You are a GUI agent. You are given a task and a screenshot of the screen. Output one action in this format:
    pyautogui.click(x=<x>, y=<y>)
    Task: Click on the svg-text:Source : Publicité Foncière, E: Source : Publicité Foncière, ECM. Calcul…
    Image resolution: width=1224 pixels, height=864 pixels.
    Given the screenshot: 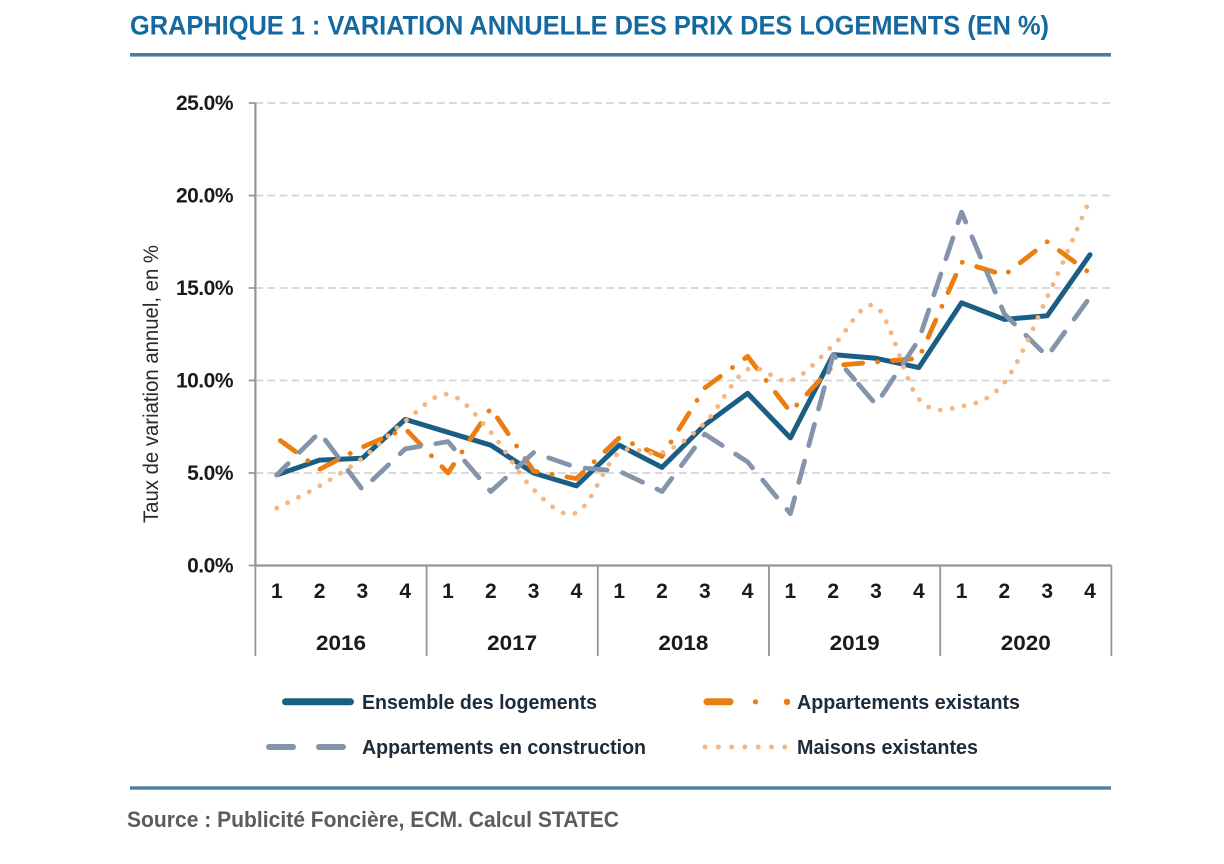 What is the action you would take?
    pyautogui.click(x=373, y=819)
    